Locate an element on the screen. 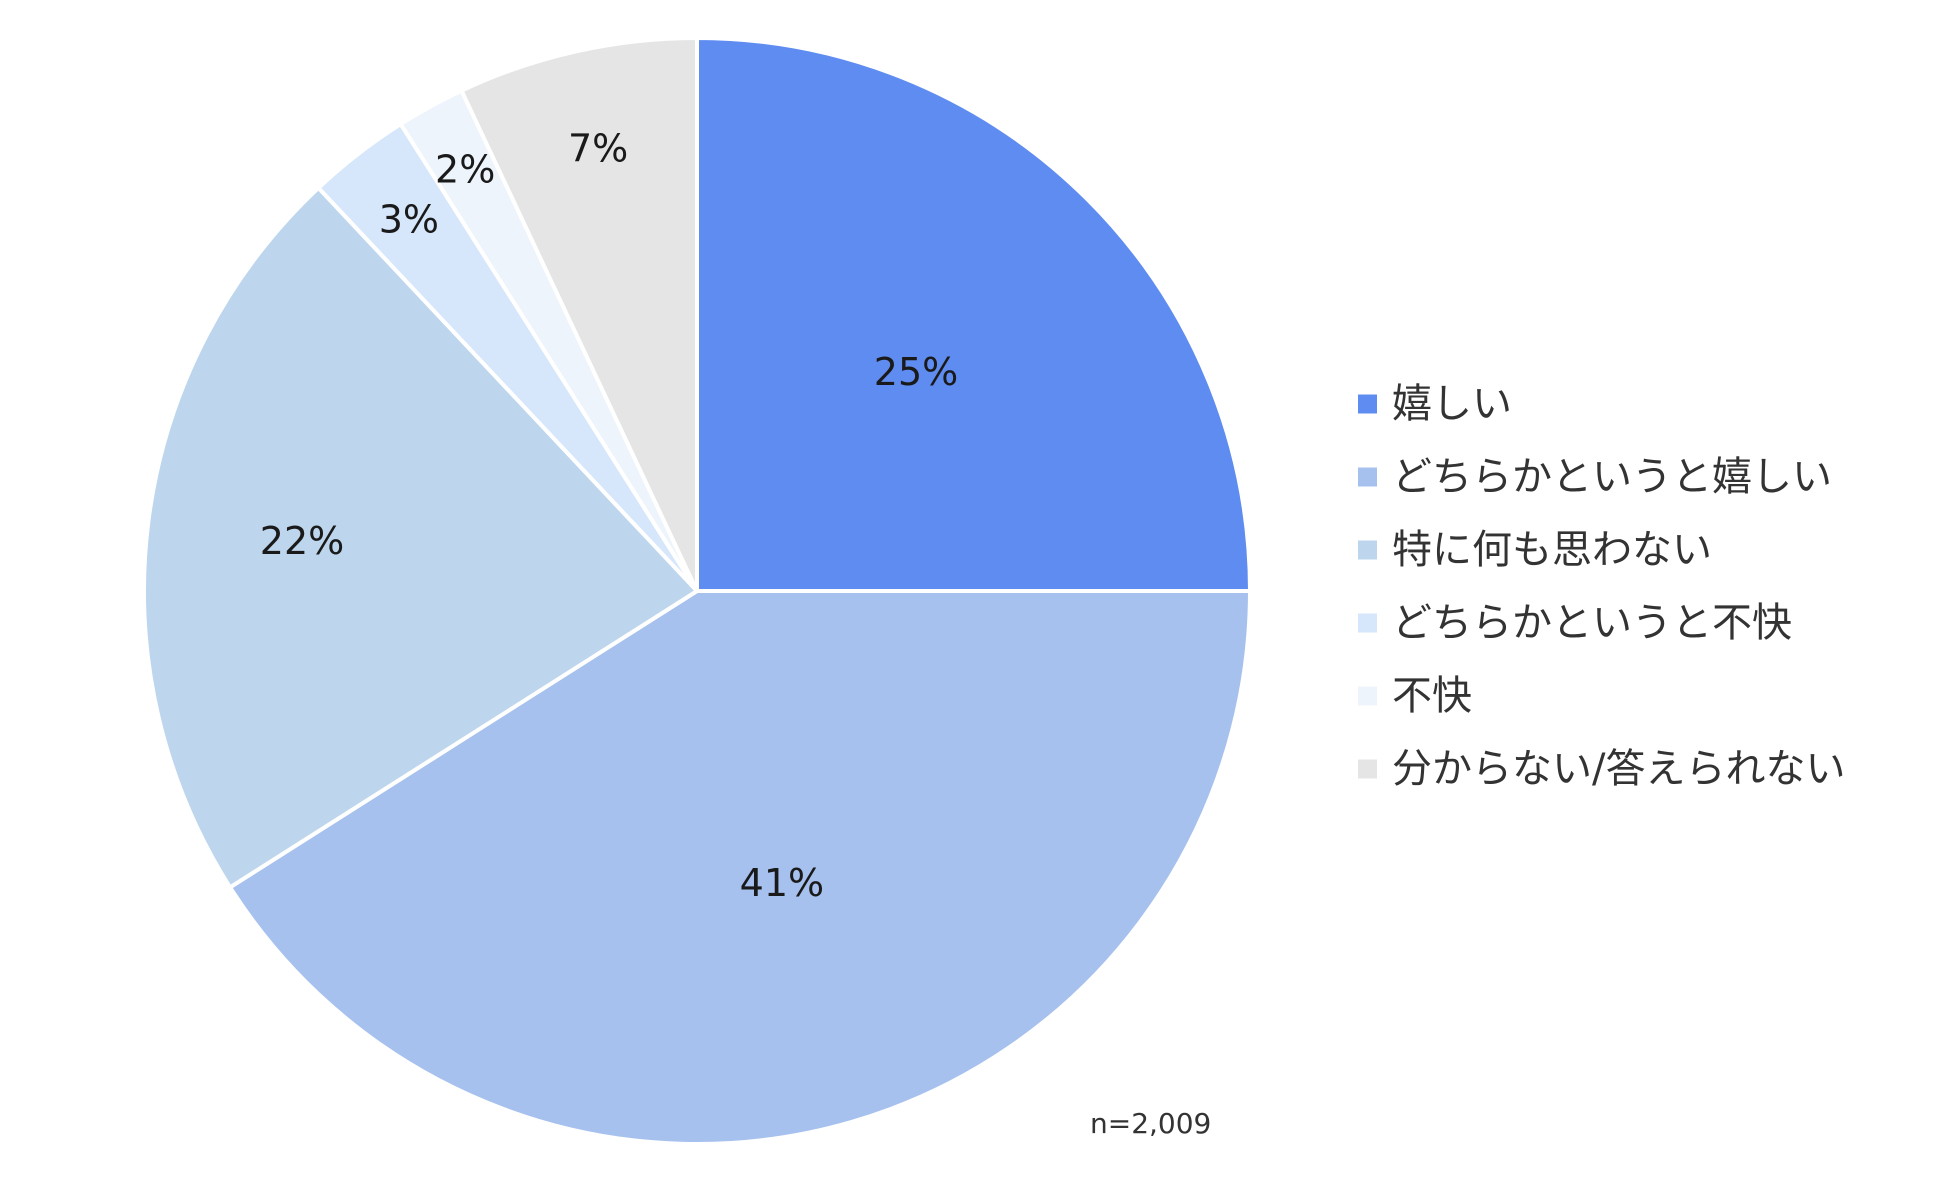 The height and width of the screenshot is (1180, 1950). slice-value-label: 3% is located at coordinates (409, 220).